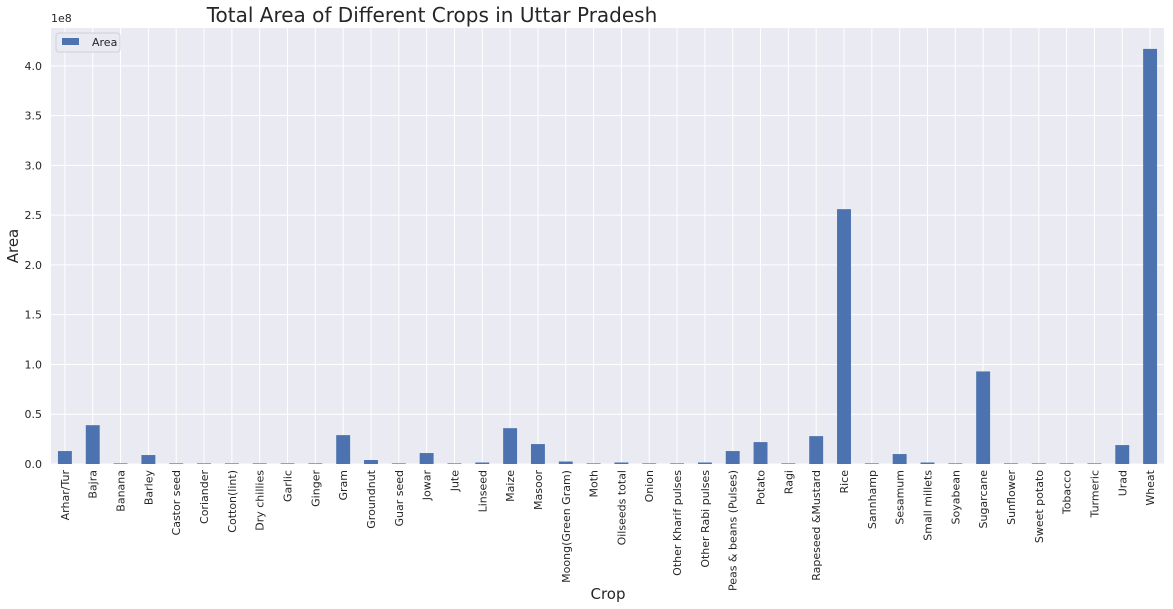 This screenshot has width=1173, height=609. Describe the element at coordinates (1094, 494) in the screenshot. I see `x-tick-label: Turmeric` at that location.